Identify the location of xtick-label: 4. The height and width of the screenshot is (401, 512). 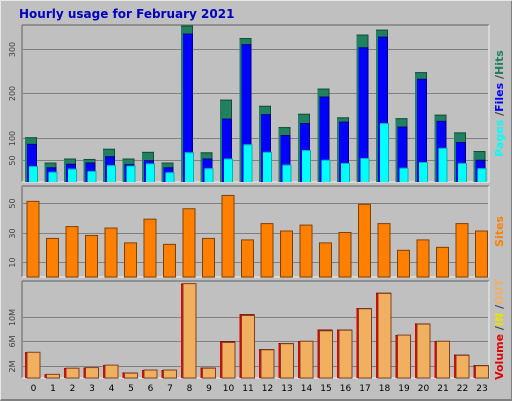
(112, 389).